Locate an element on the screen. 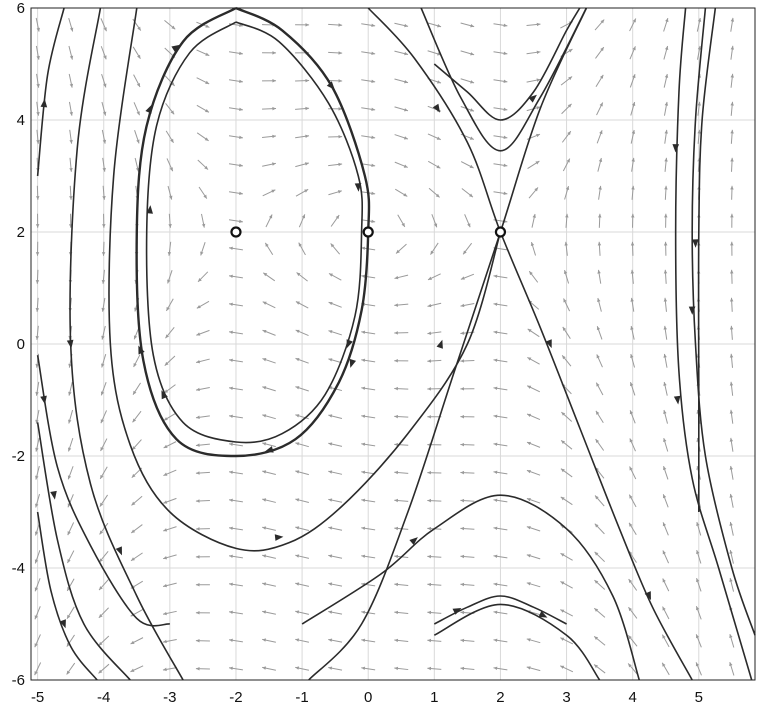 This screenshot has height=711, width=759. y-tick-label: 0 is located at coordinates (21, 344).